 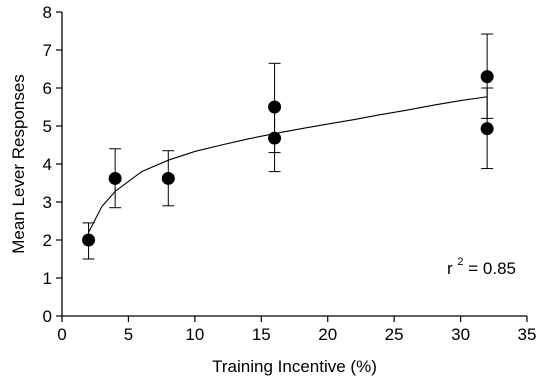 I want to click on r-squared-annotation: r 2 = 0.85, so click(x=481, y=264).